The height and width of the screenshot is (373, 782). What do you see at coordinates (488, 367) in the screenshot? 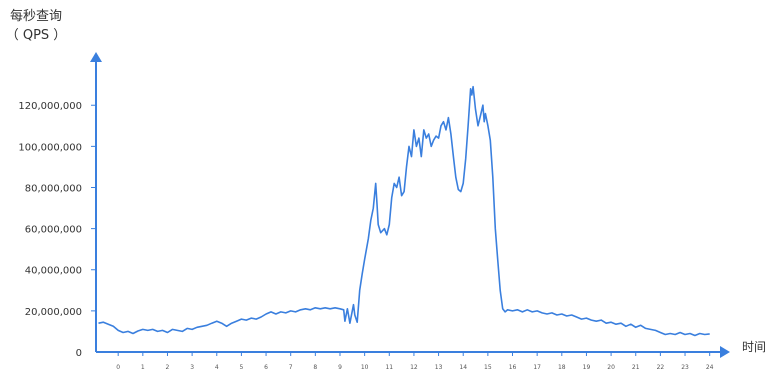
I see `x-tick-label: 15` at bounding box center [488, 367].